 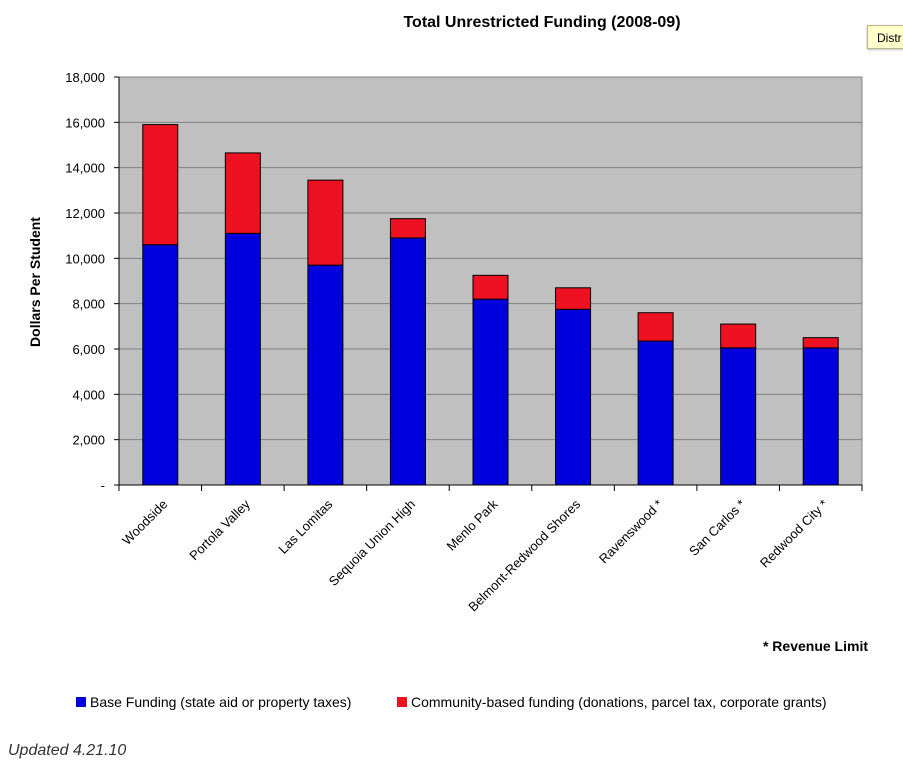 I want to click on x-tick-label: Redwood City *, so click(x=794, y=534).